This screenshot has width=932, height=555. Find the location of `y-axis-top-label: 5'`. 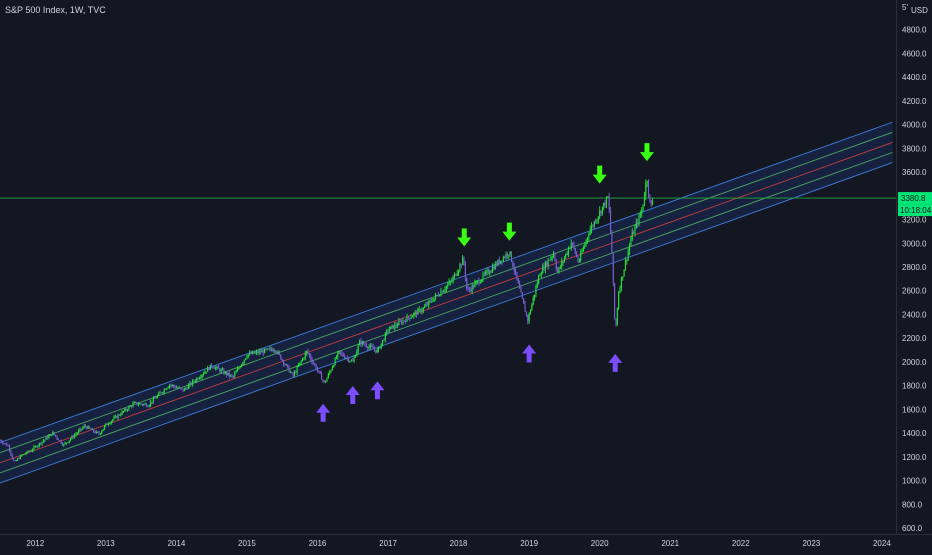

y-axis-top-label: 5' is located at coordinates (905, 7).